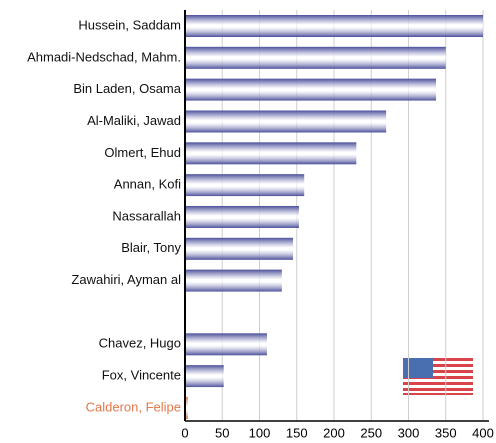 This screenshot has height=443, width=496. I want to click on y-tick-label: Bin Laden, Osama, so click(127, 88).